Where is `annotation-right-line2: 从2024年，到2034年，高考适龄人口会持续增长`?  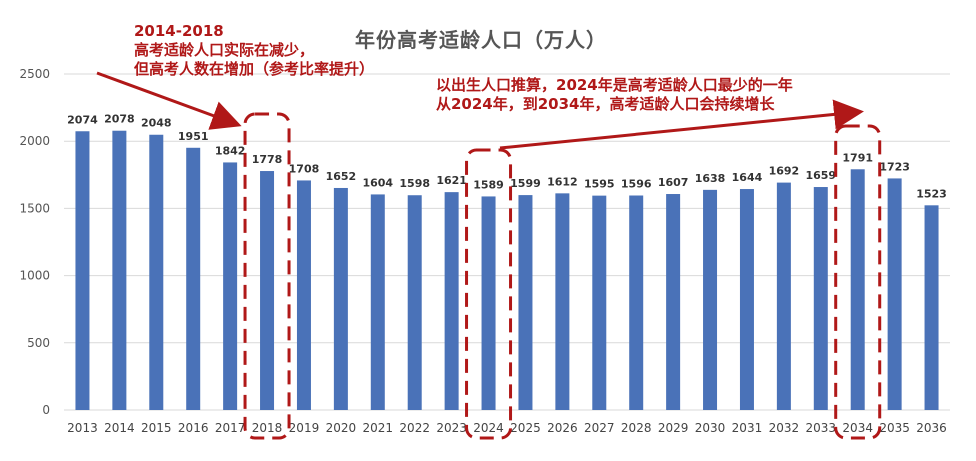 annotation-right-line2: 从2024年，到2034年，高考适龄人口会持续增长 is located at coordinates (605, 103).